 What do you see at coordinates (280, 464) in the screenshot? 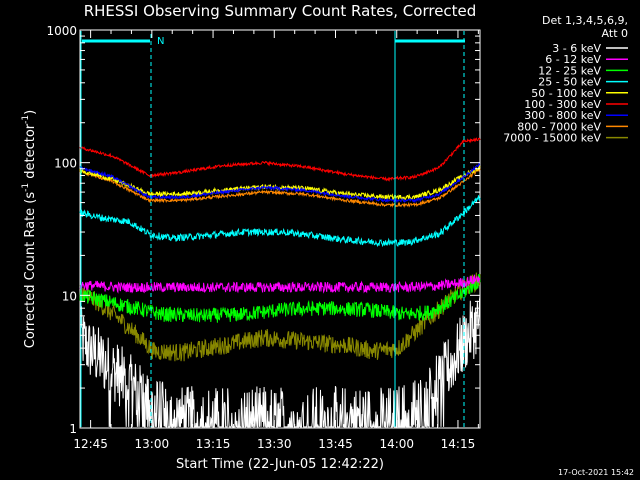
I see `x-axis-label: Start Time (22-Jun-05 12:42:22)` at bounding box center [280, 464].